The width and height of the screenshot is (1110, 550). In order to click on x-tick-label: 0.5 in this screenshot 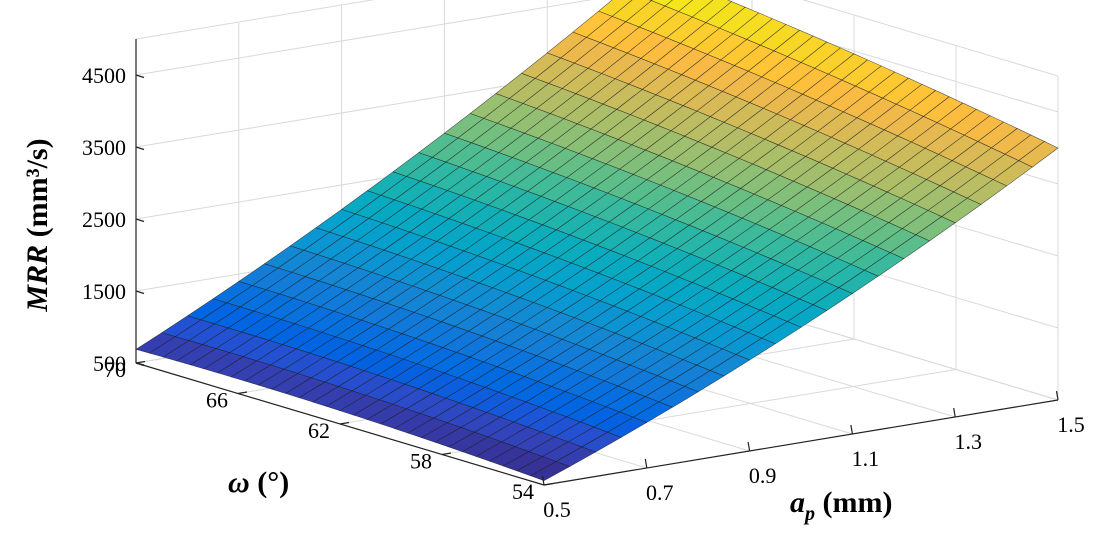, I will do `click(557, 509)`.